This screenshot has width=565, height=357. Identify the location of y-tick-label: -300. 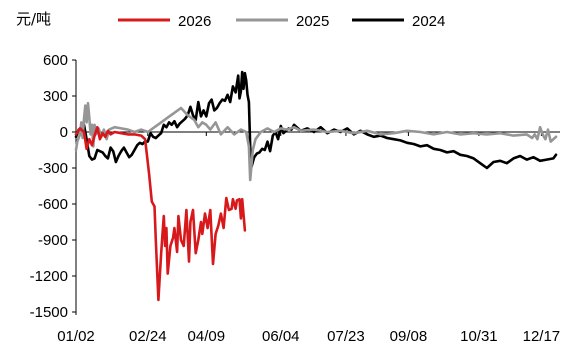
(53, 168).